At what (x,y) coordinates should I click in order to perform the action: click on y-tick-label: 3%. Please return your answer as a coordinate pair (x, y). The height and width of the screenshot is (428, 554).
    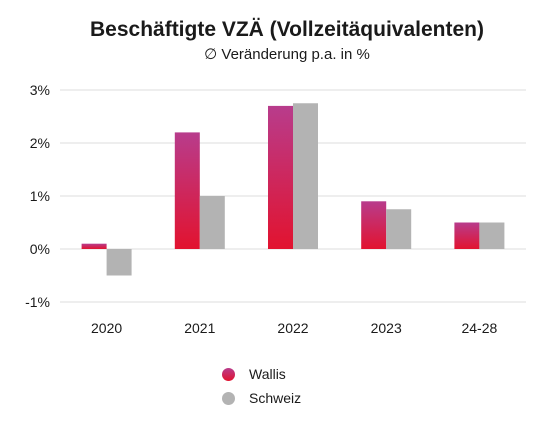
    Looking at the image, I should click on (40, 90).